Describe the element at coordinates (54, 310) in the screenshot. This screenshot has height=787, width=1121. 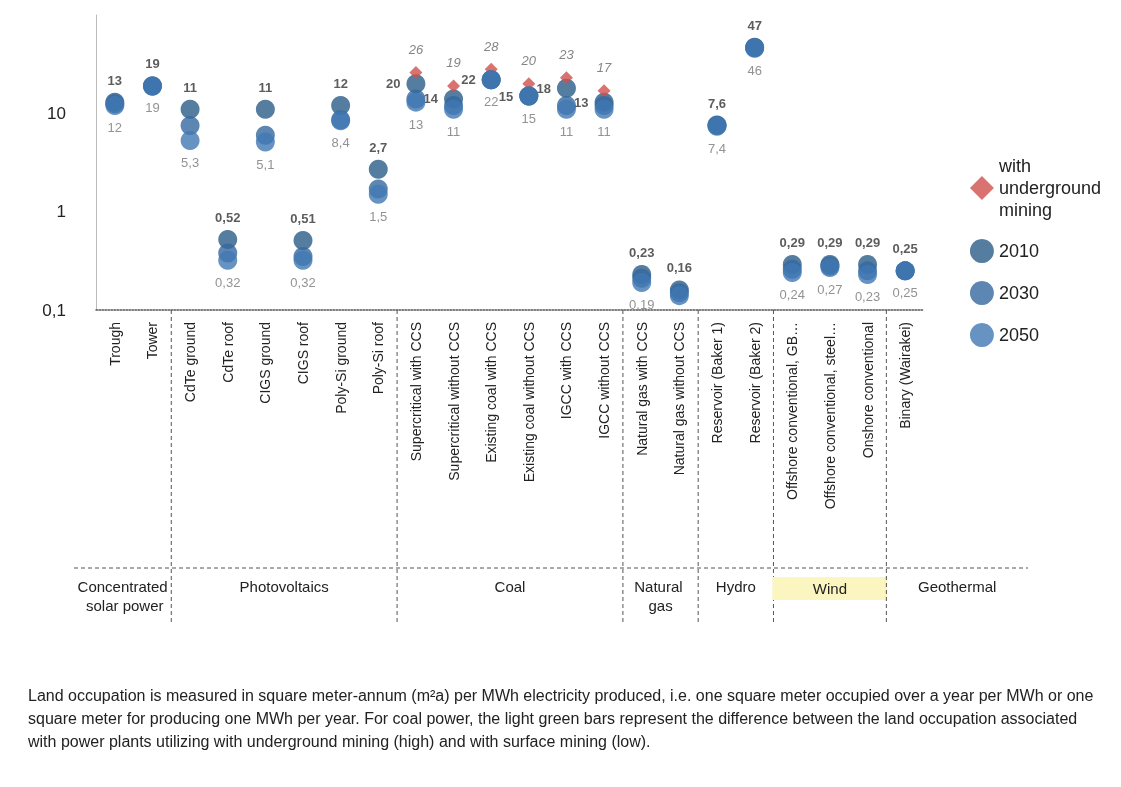
I see `y-tick-label: 0,1` at that location.